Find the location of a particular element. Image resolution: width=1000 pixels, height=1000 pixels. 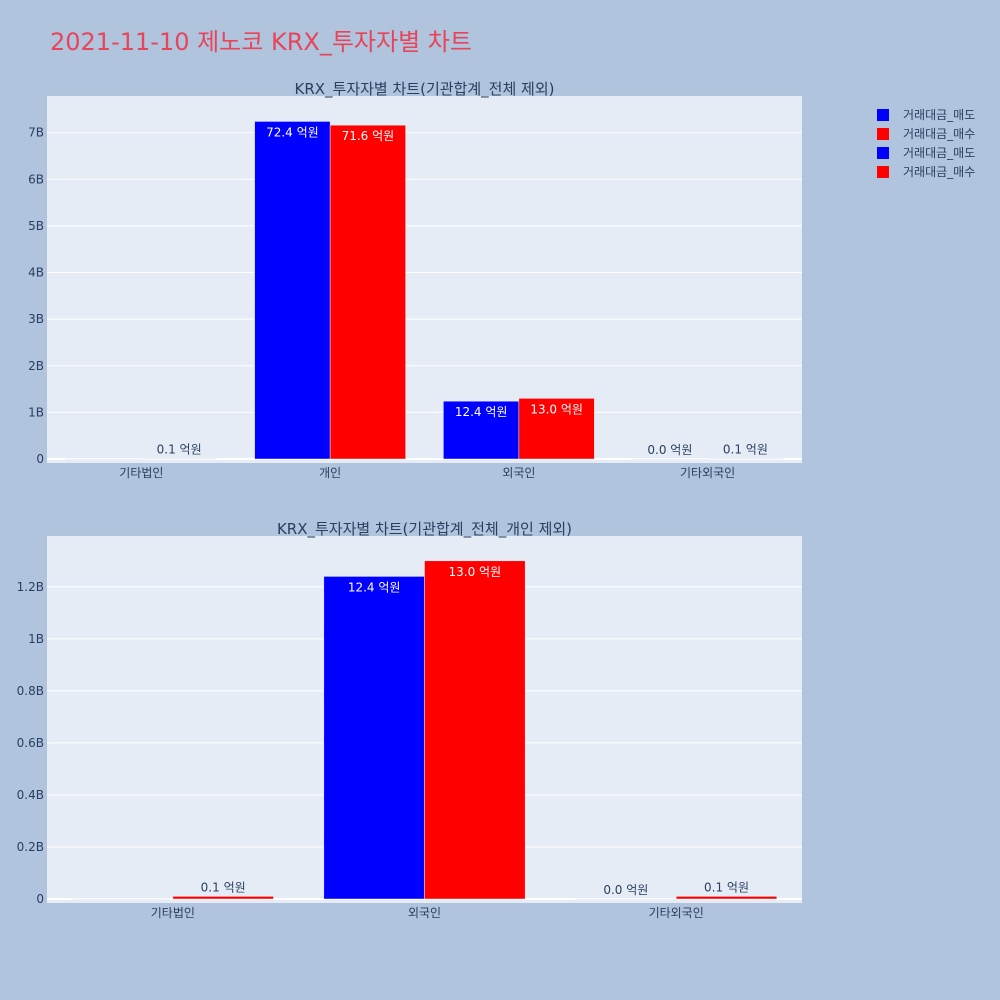

data-label: 72.4 억원 is located at coordinates (292, 132).